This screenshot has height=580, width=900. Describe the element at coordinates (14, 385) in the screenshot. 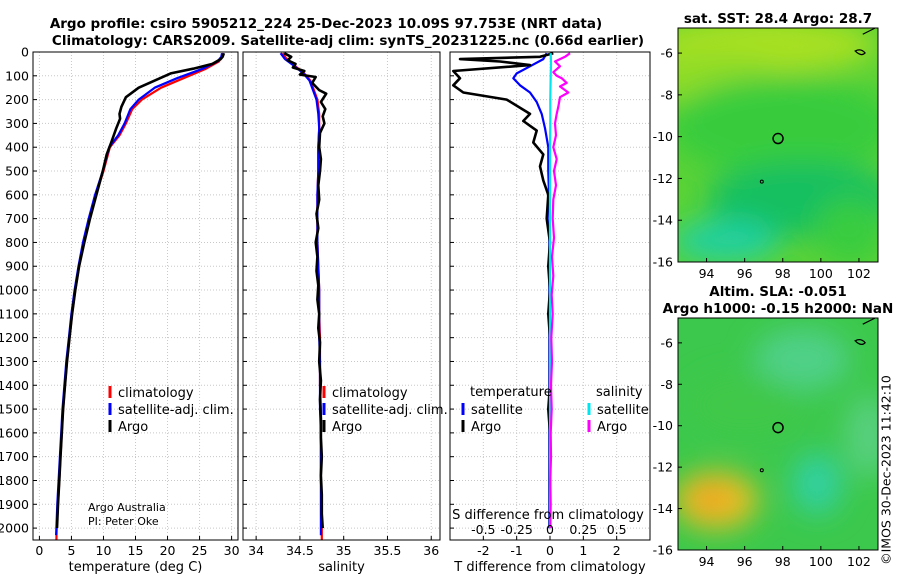

I see `depth-tick-label: 1400` at that location.